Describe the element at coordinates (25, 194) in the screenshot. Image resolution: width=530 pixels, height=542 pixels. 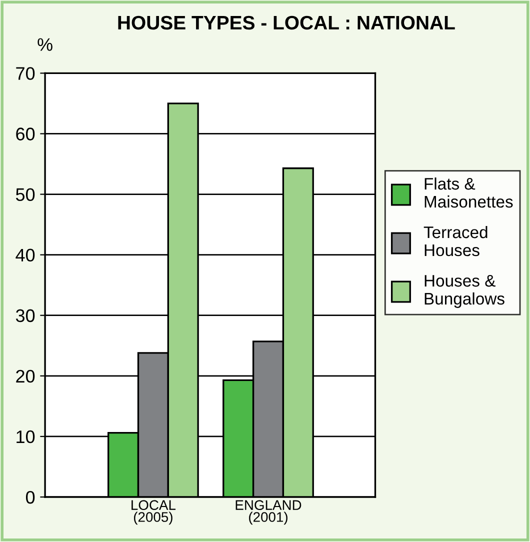
I see `y-tick-label: 50` at that location.